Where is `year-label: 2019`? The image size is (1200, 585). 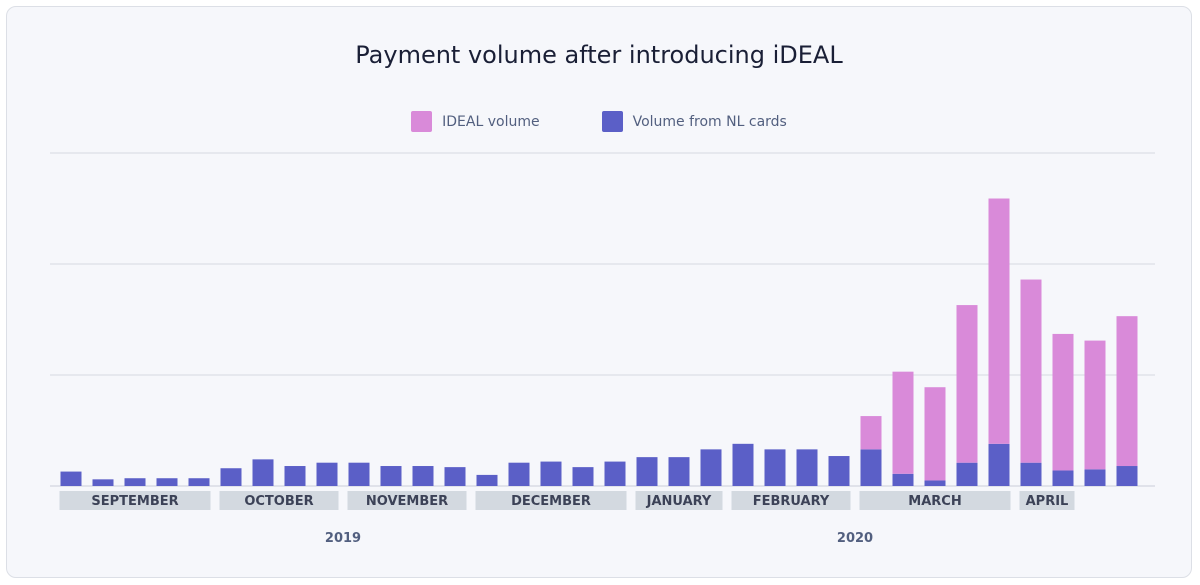 year-label: 2019 is located at coordinates (343, 538).